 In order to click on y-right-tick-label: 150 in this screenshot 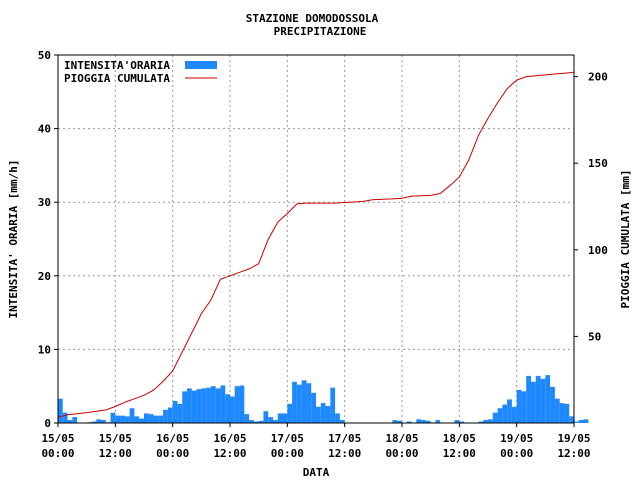, I will do `click(598, 163)`.